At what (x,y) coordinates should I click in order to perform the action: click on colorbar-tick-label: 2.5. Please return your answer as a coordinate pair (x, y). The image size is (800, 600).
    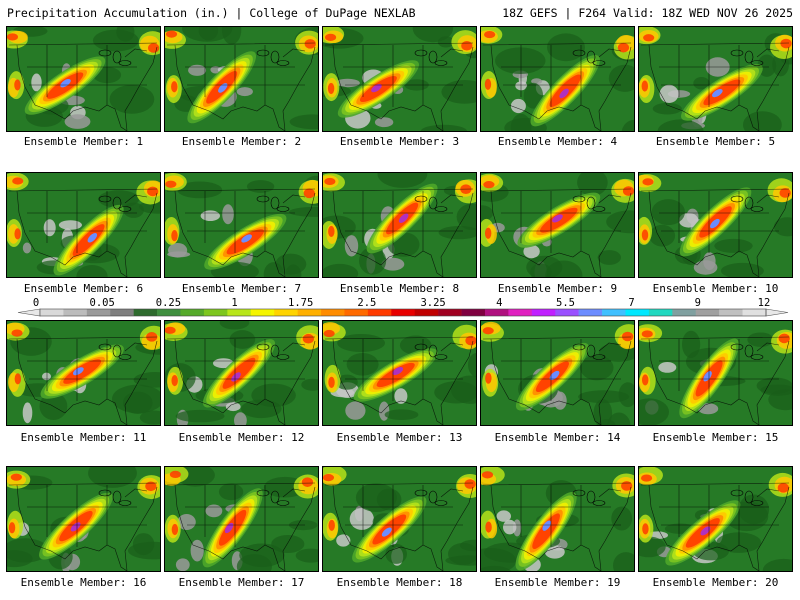
    Looking at the image, I should click on (367, 303).